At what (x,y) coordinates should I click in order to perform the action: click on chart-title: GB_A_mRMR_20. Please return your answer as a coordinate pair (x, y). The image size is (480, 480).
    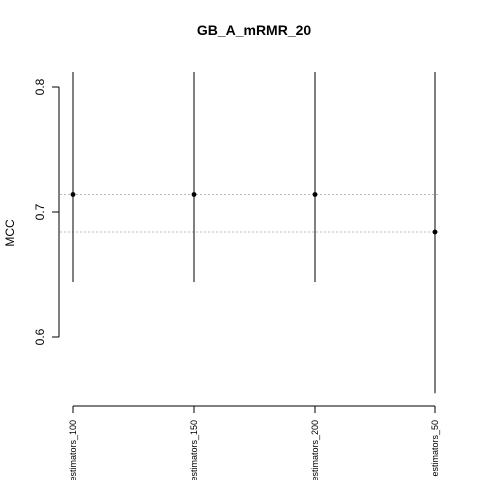
    Looking at the image, I should click on (254, 30).